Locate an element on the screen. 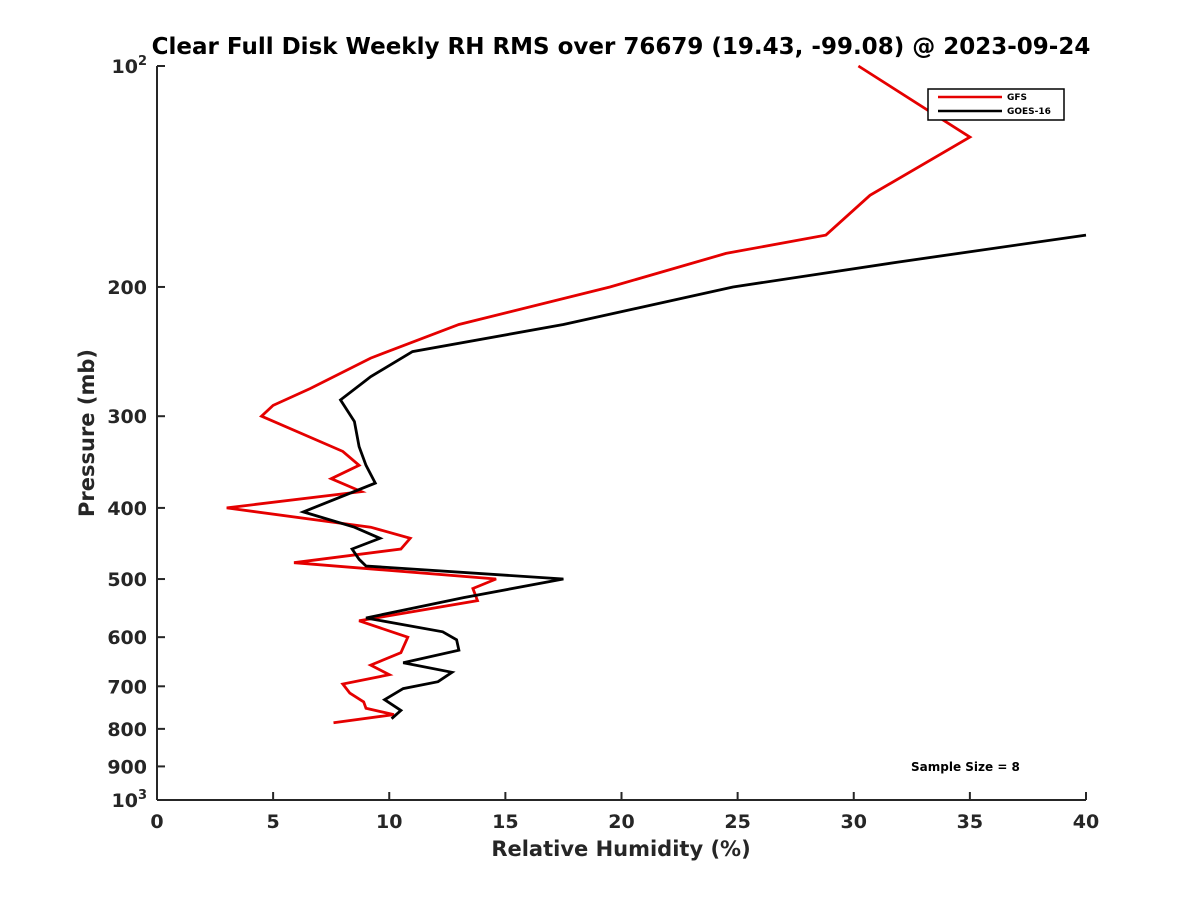 This screenshot has height=900, width=1200. x-tick-label: 40 is located at coordinates (1086, 822).